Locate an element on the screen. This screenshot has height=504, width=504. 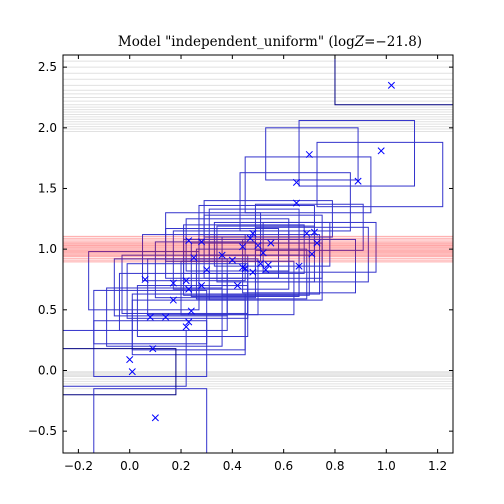
y-tick-label: 0.5 is located at coordinates (47, 310).